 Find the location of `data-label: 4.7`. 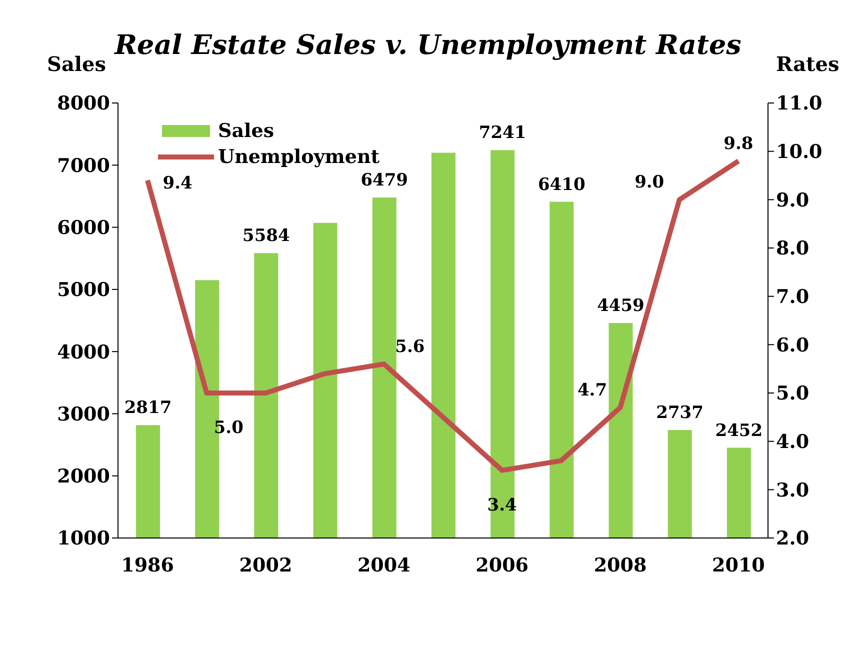

data-label: 4.7 is located at coordinates (592, 390).